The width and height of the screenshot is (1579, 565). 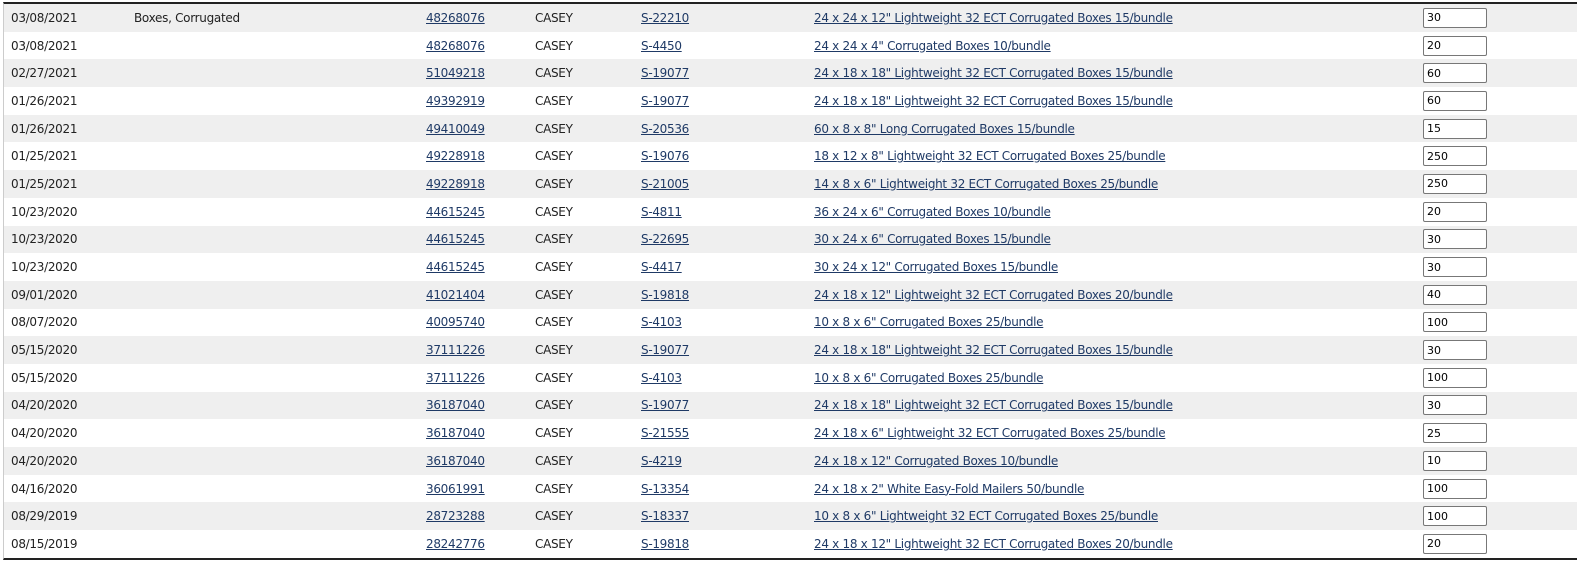 I want to click on sku-link: S-4417, so click(x=661, y=267).